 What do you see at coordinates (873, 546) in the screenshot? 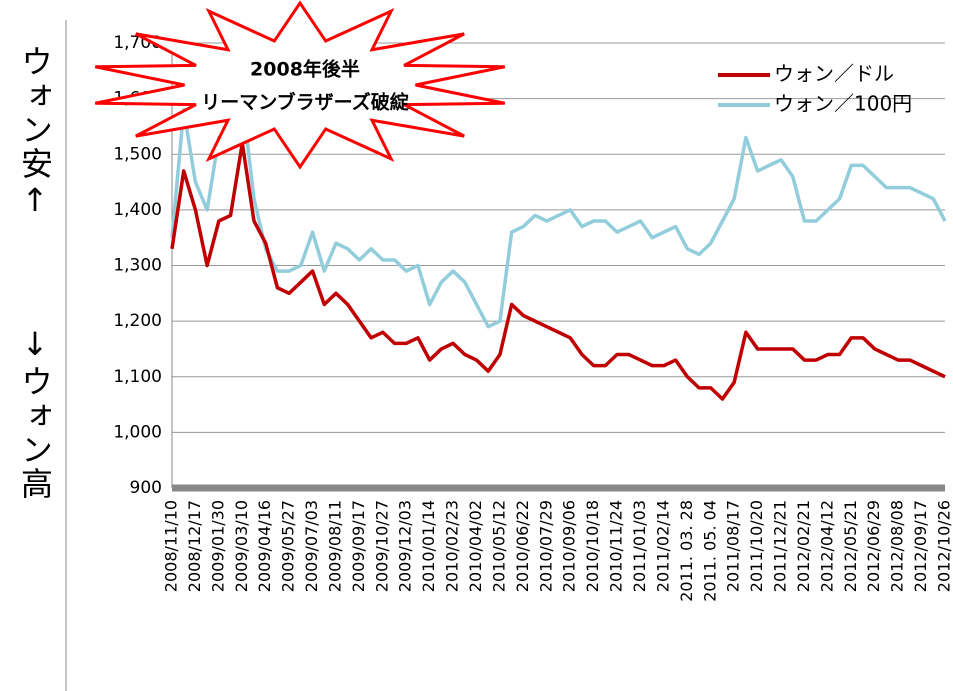
I see `x-tick-label: 2012/06/29` at bounding box center [873, 546].